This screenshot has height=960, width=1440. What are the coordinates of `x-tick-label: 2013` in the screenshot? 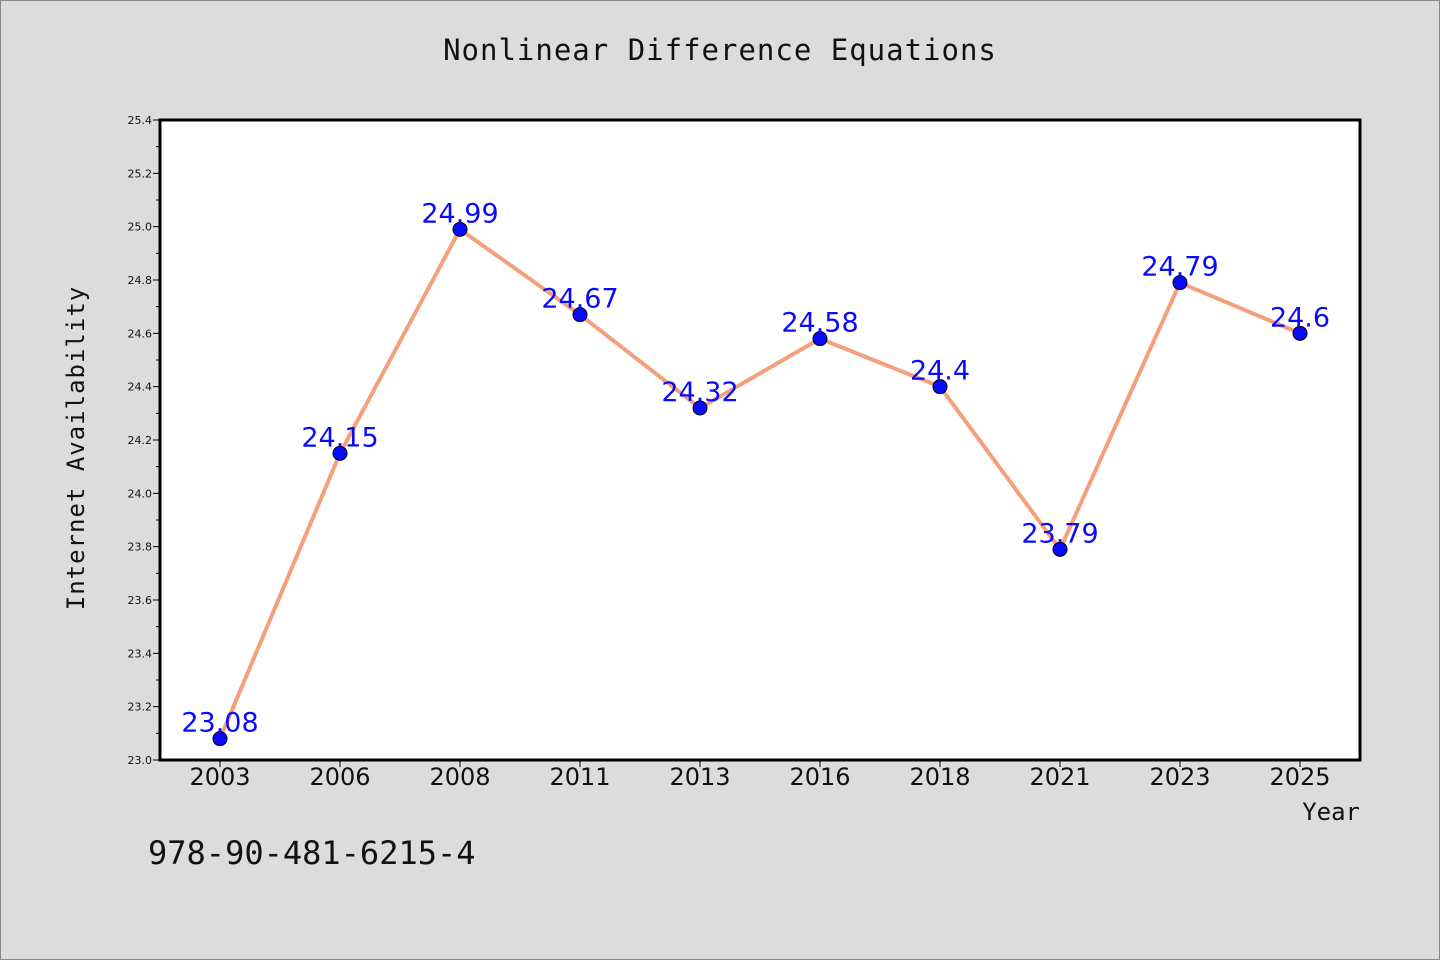 It's located at (699, 777).